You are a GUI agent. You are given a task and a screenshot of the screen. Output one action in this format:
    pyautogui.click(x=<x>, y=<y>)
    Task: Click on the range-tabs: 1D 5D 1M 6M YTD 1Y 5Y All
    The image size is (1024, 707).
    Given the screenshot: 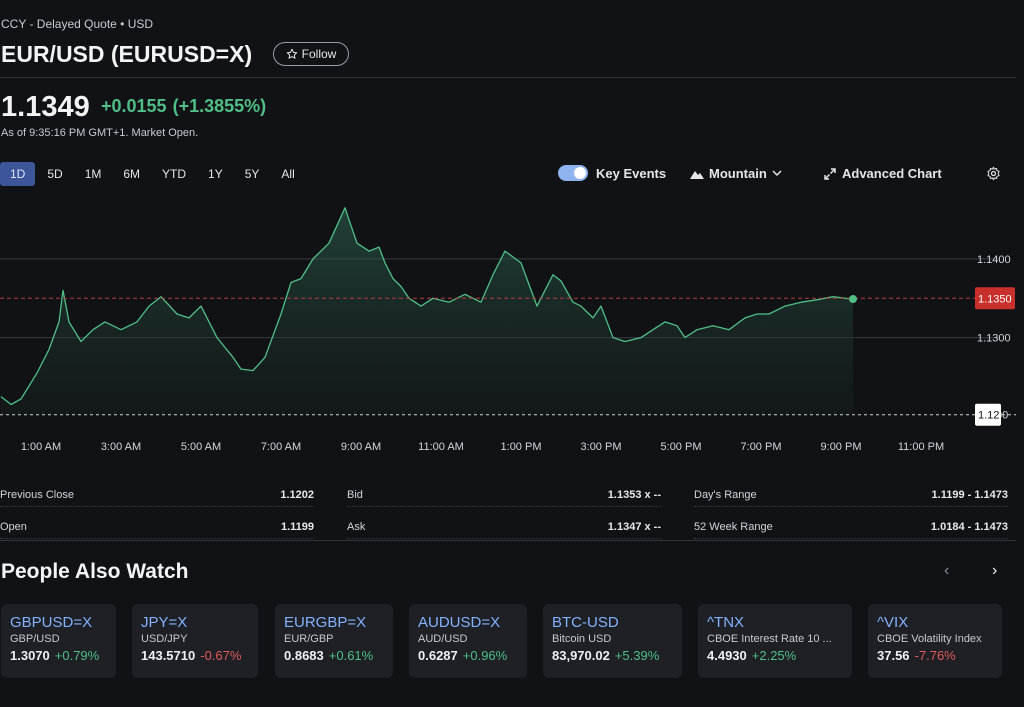 What is the action you would take?
    pyautogui.click(x=153, y=174)
    